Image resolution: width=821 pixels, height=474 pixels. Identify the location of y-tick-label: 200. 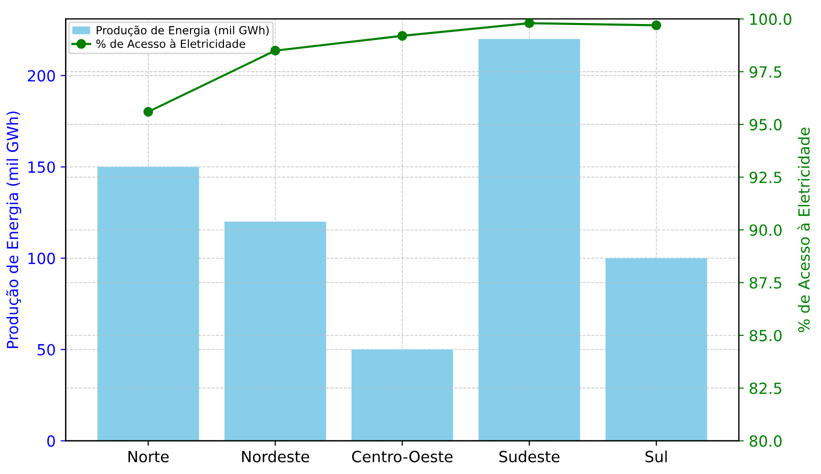
(41, 76).